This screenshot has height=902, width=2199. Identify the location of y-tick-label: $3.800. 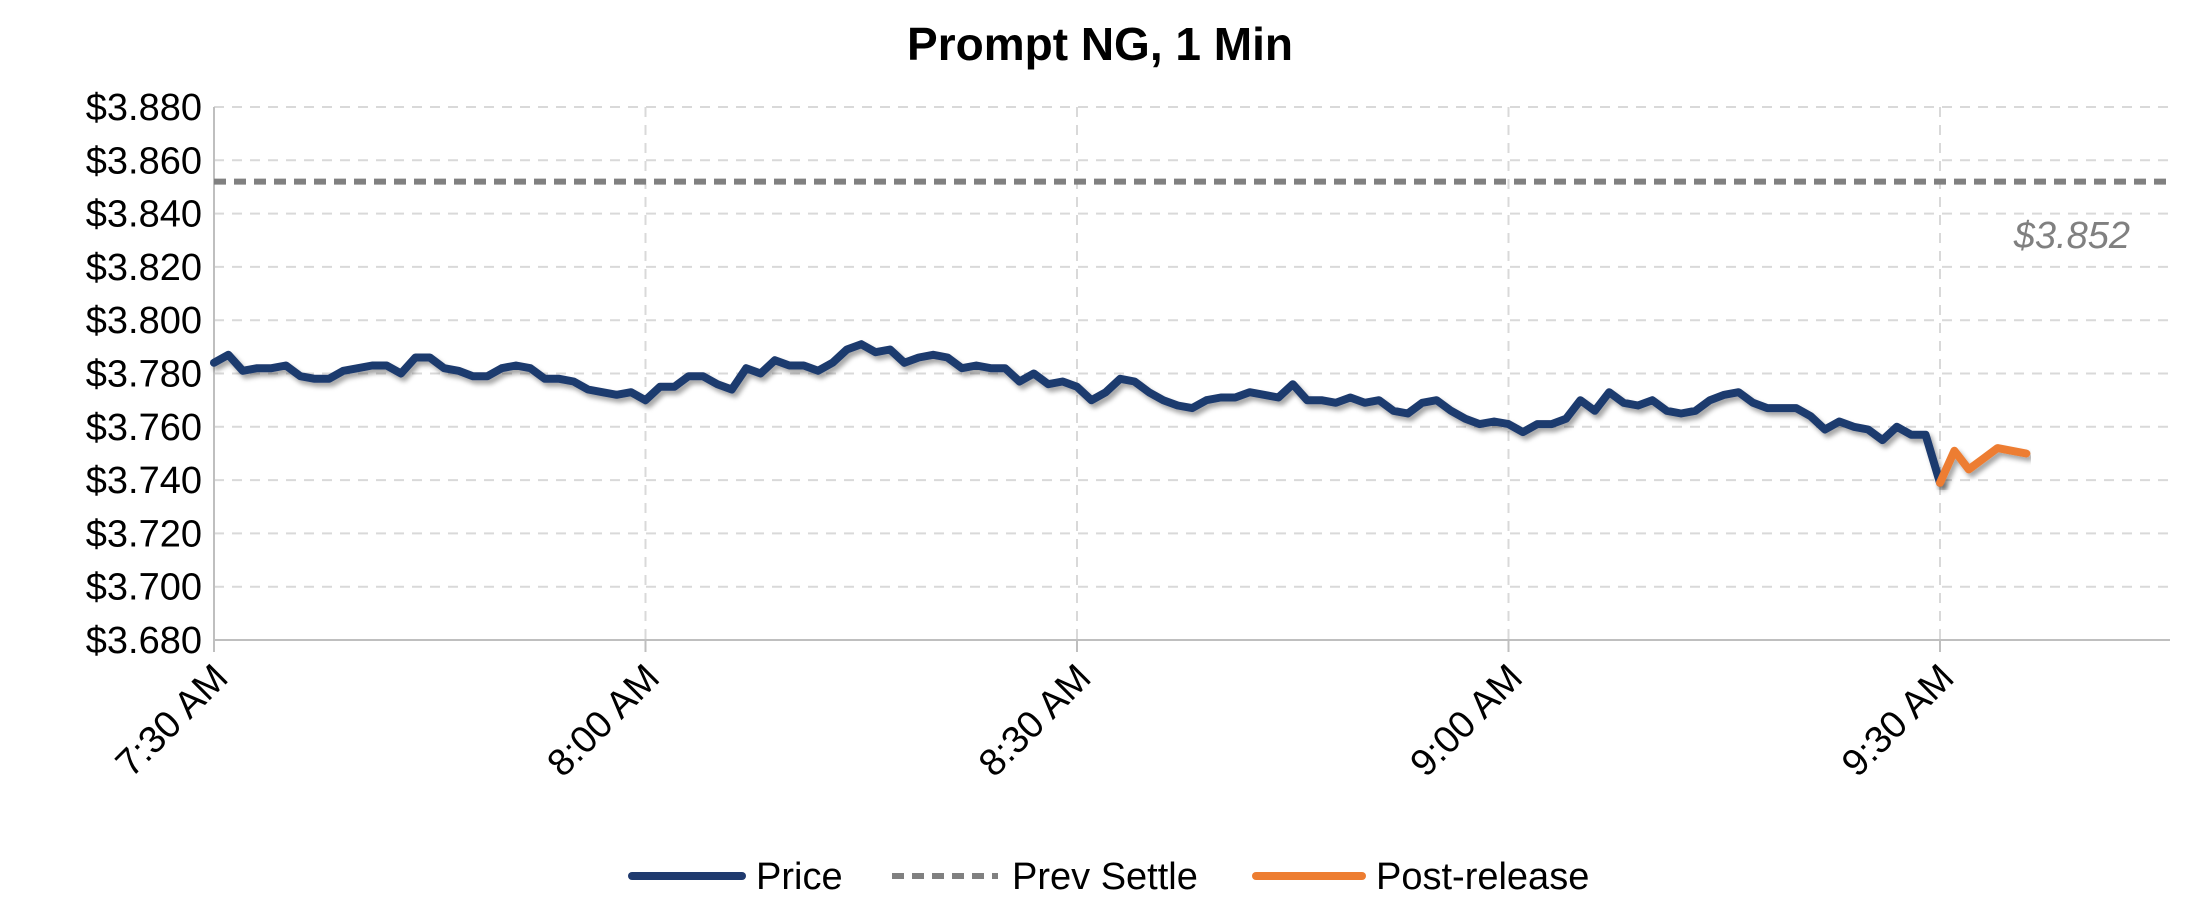
(144, 321).